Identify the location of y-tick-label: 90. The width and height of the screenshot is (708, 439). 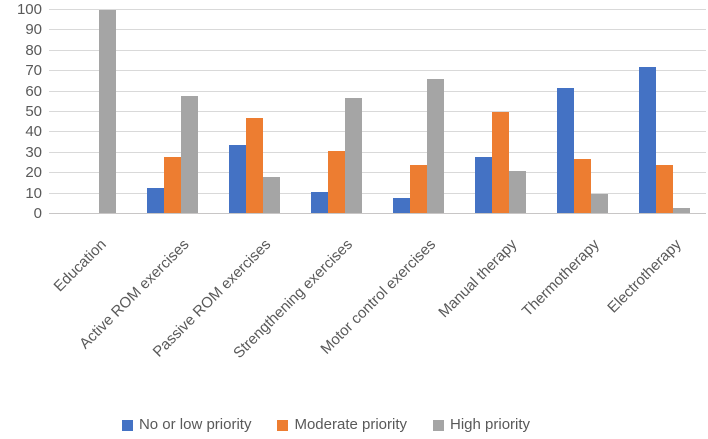
(33, 30).